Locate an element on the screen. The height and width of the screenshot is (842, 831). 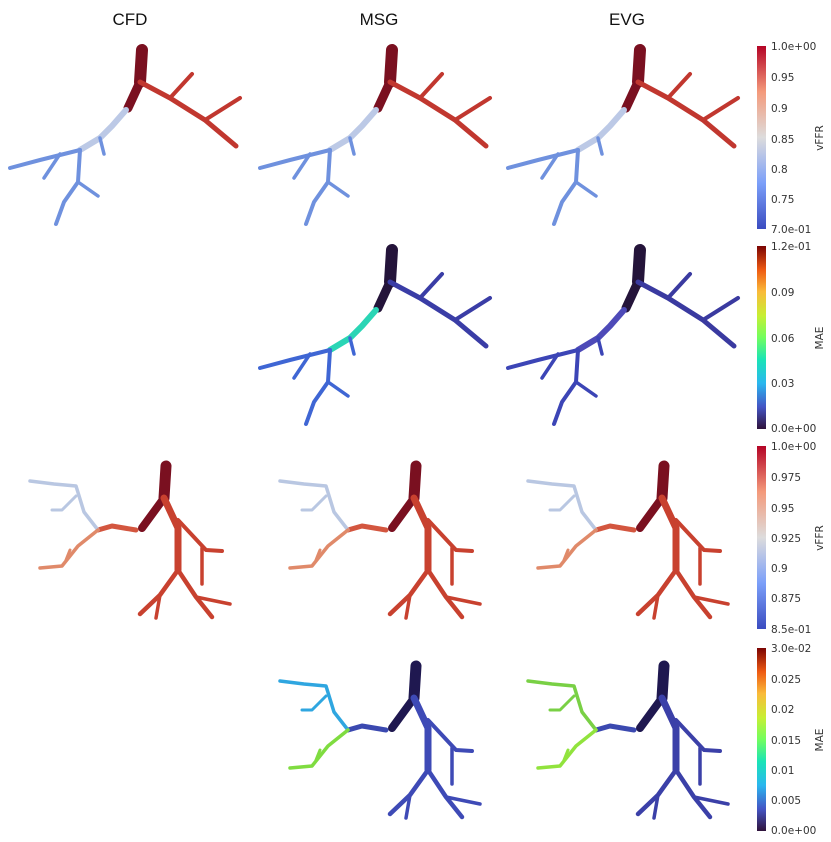
colorbar-4-tick: 0.015 is located at coordinates (786, 741).